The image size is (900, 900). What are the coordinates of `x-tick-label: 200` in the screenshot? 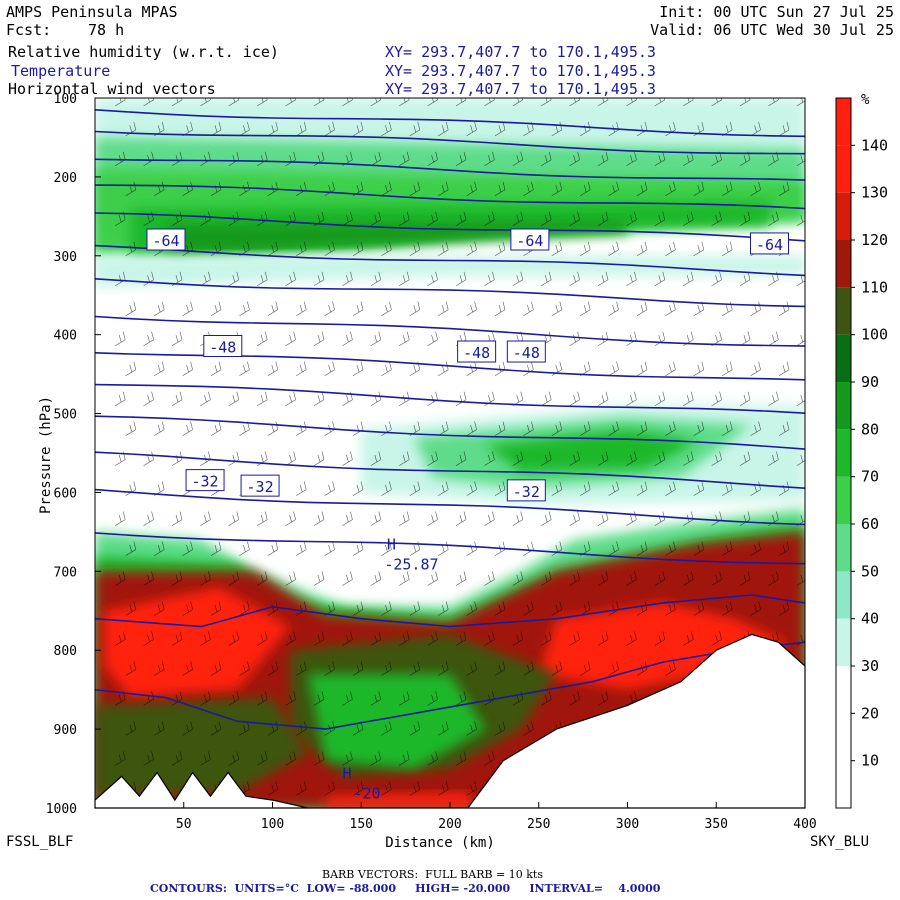 It's located at (449, 824).